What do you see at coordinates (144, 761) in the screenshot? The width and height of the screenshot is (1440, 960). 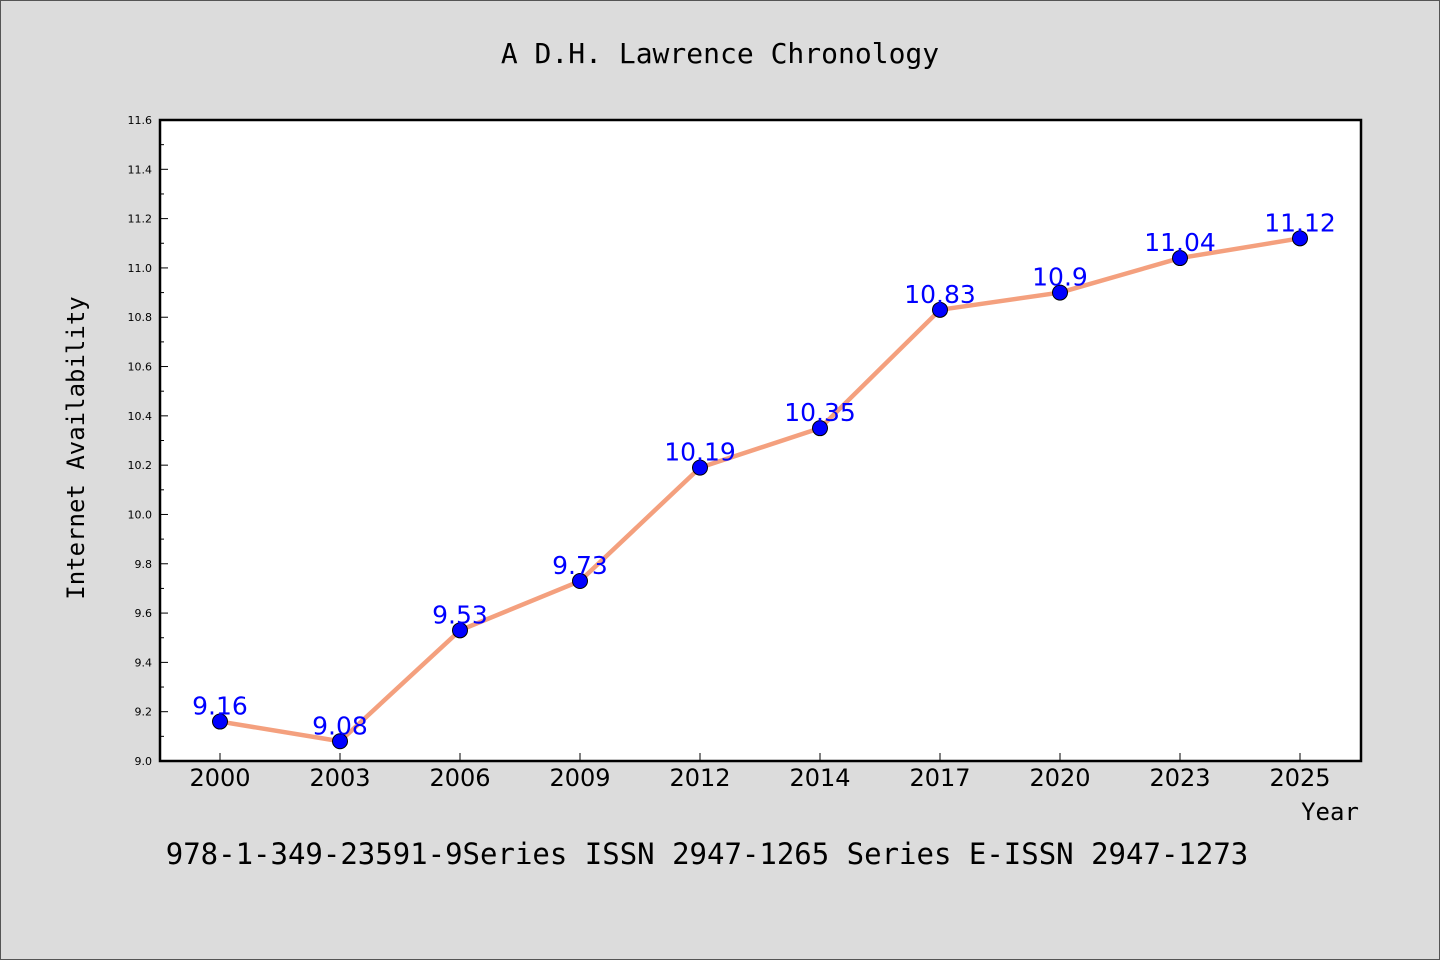 I see `y-tick-label: 9.0` at bounding box center [144, 761].